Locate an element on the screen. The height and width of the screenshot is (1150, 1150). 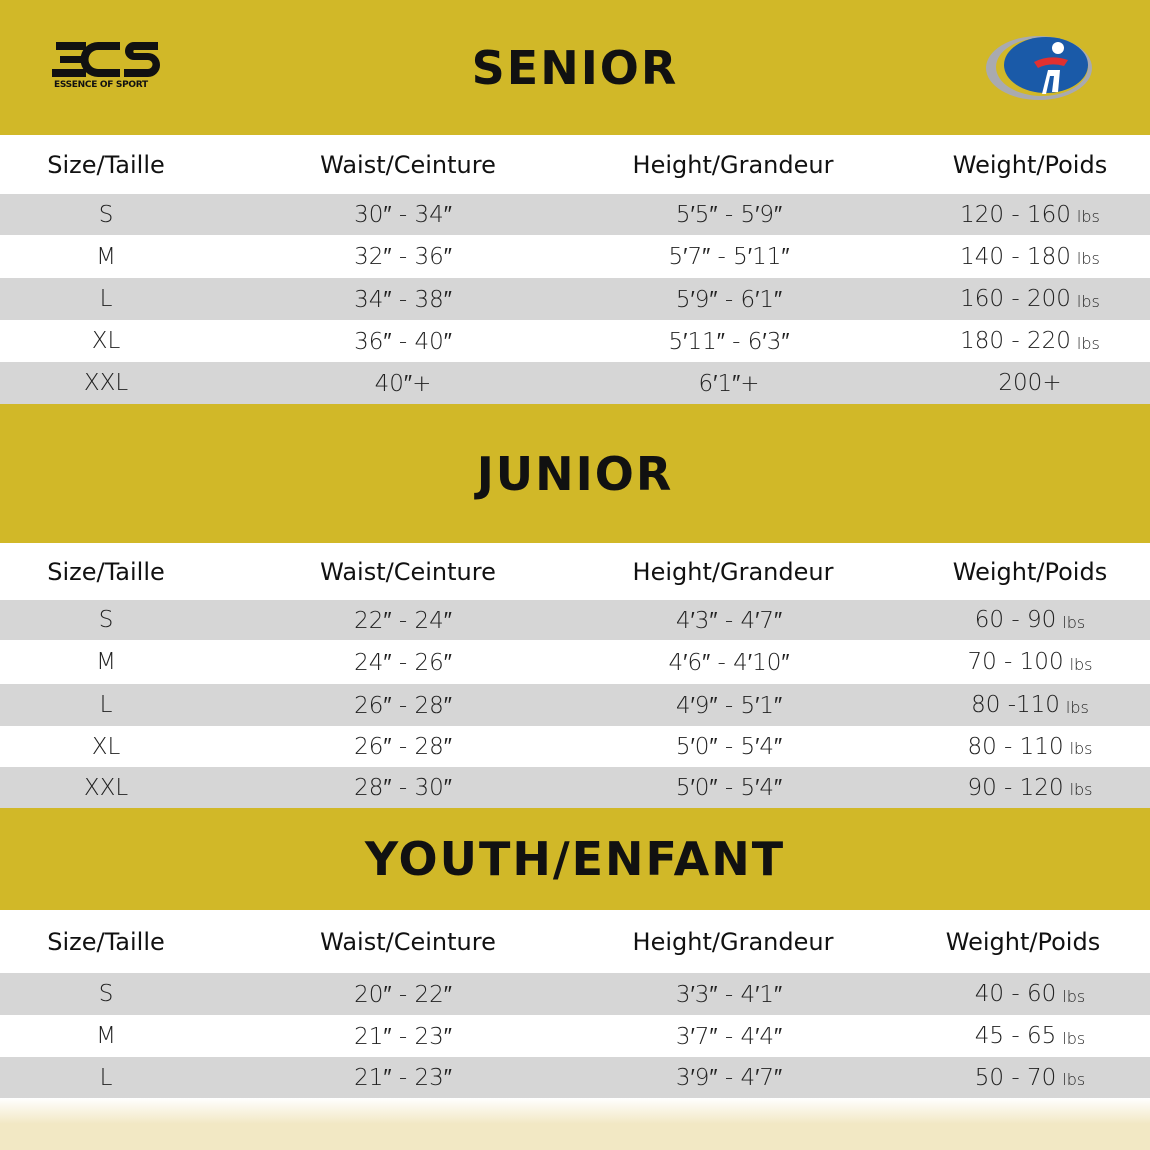
section-title: YOUTH/ENFANT is located at coordinates (575, 859).